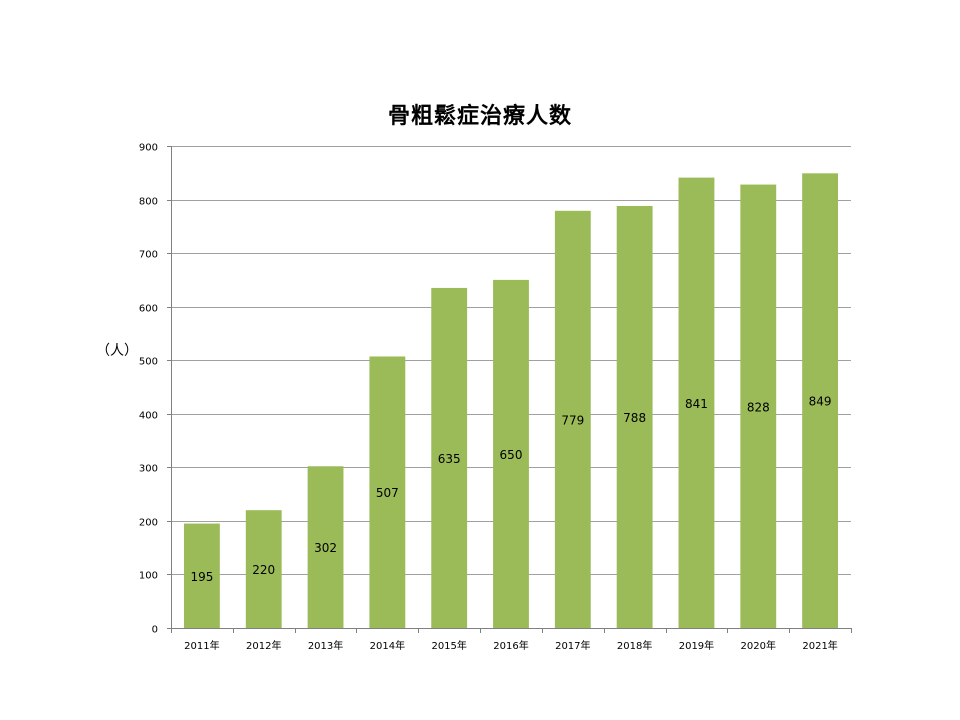 This screenshot has width=960, height=720. What do you see at coordinates (148, 202) in the screenshot?
I see `y-tick-label: 800` at bounding box center [148, 202].